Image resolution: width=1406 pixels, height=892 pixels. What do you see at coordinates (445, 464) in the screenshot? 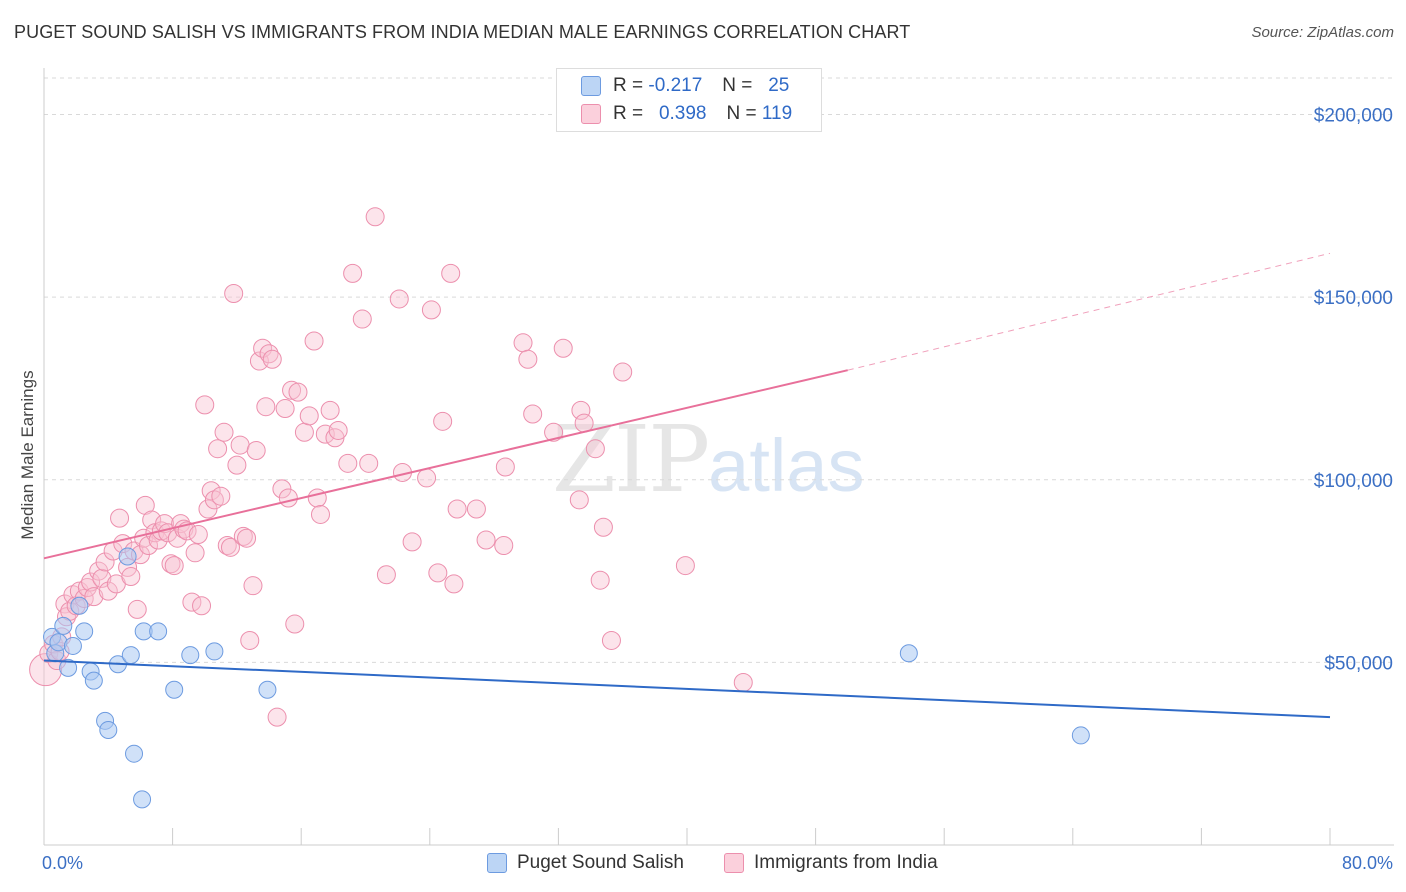
I see `india-trendline` at bounding box center [445, 464].